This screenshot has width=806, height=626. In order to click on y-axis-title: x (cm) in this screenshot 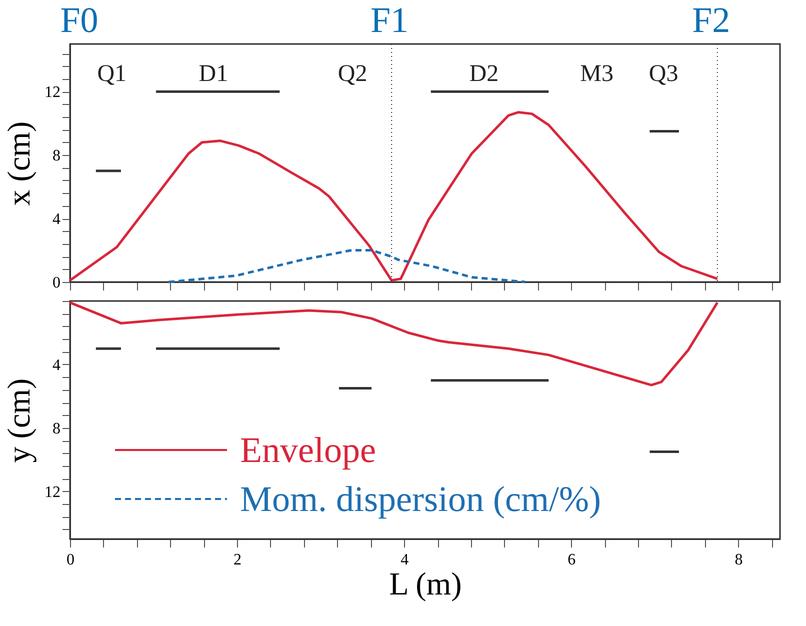, I will do `click(18, 163)`.